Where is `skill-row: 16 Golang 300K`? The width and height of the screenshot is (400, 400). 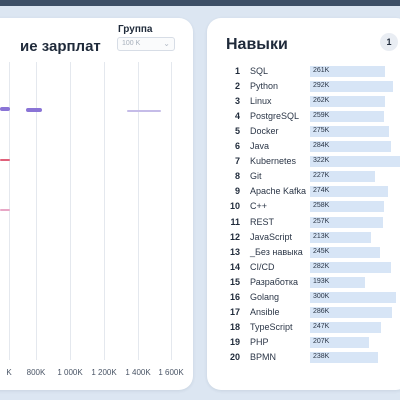
skill-row: 16 Golang 300K is located at coordinates (313, 298).